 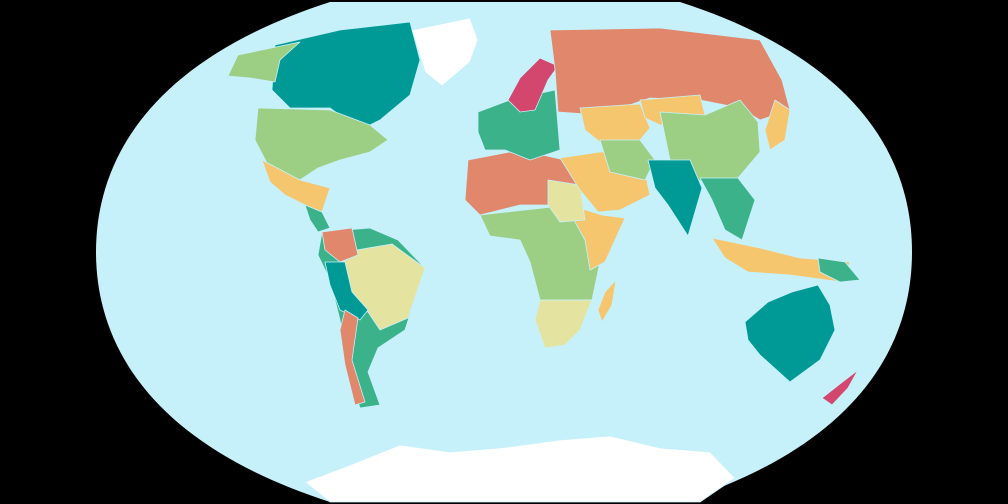 I want to click on region-alaska, so click(x=264, y=62).